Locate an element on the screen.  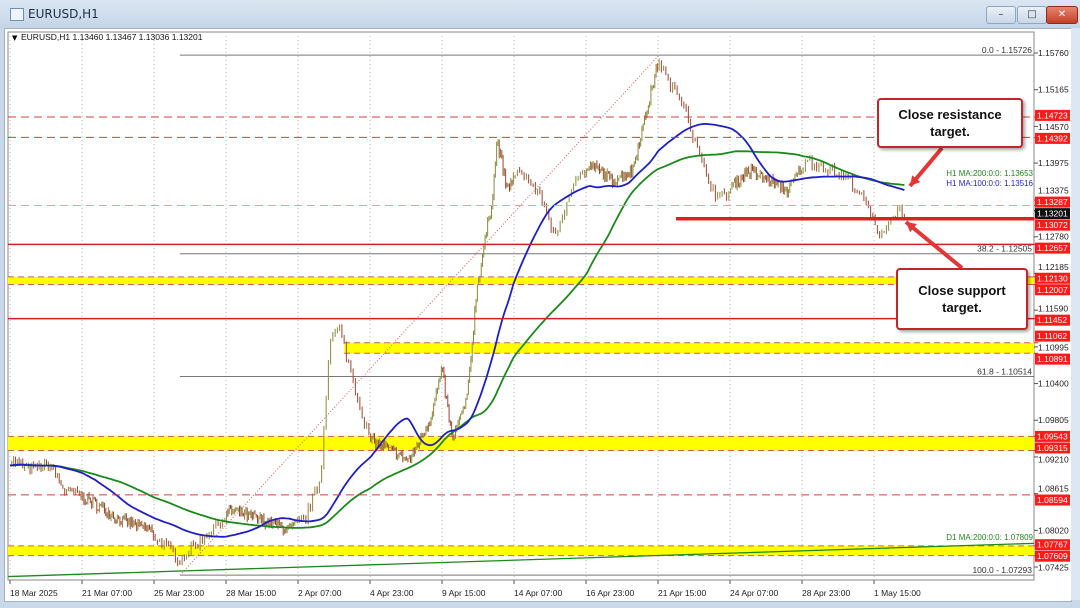
support-arrow-icon-head is located at coordinates (911, 227).